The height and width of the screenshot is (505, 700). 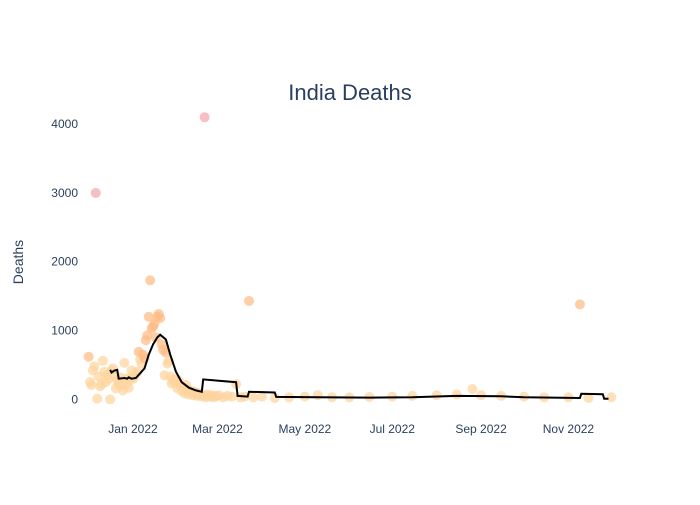 I want to click on moving-average-line-group, so click(x=359, y=366).